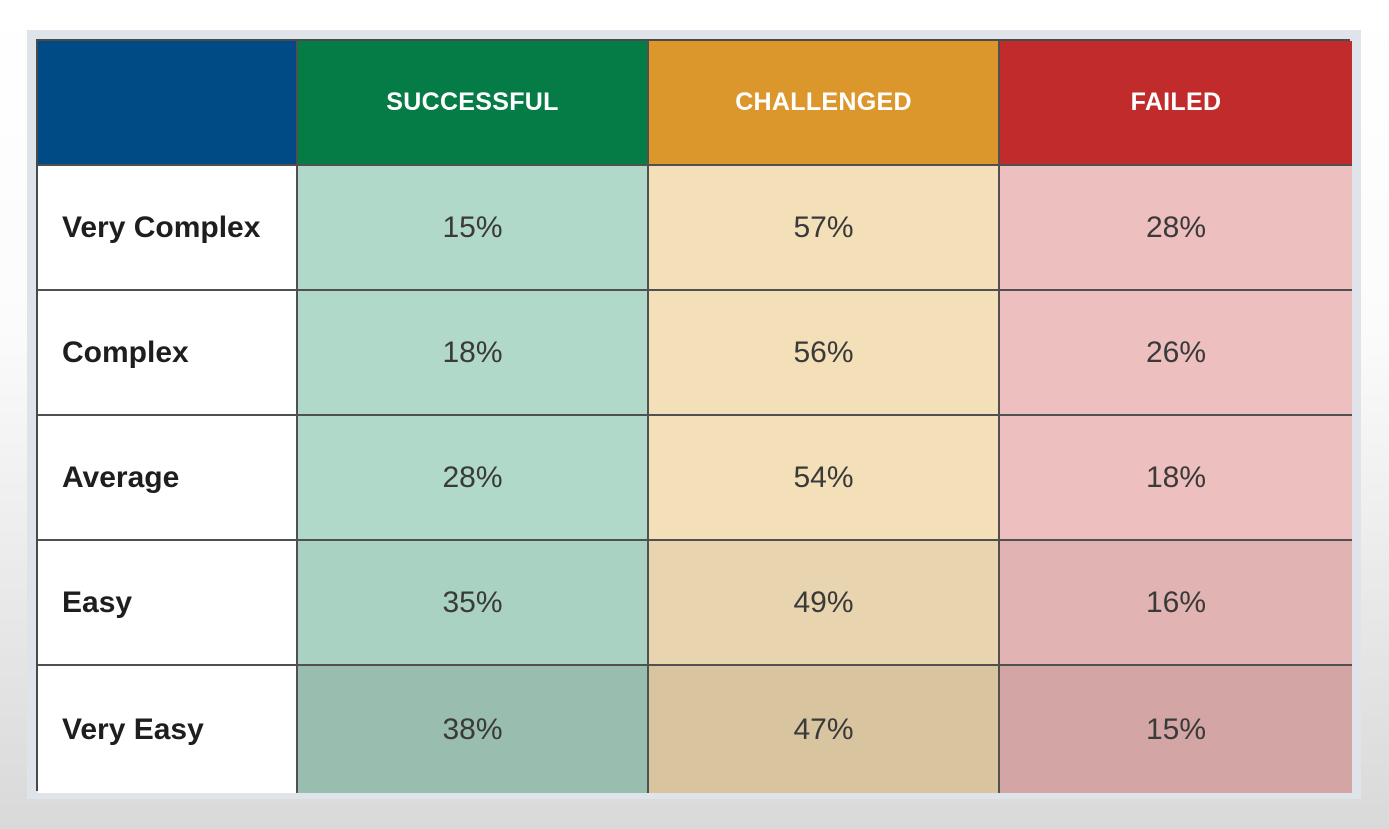 The height and width of the screenshot is (829, 1389). I want to click on row-label: Very Easy, so click(168, 729).